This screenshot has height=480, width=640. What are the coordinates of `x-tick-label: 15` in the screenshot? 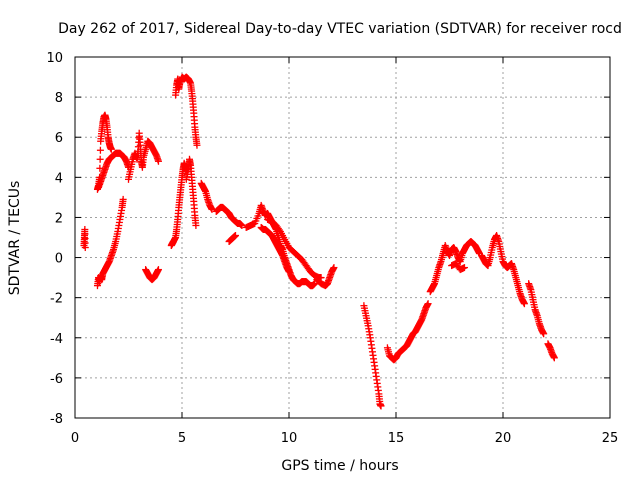 It's located at (396, 438).